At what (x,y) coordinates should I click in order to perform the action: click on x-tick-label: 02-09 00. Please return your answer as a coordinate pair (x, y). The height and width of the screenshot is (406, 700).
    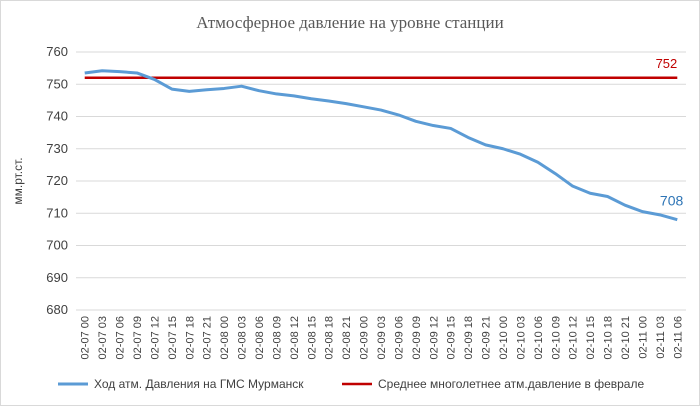
    Looking at the image, I should click on (365, 337).